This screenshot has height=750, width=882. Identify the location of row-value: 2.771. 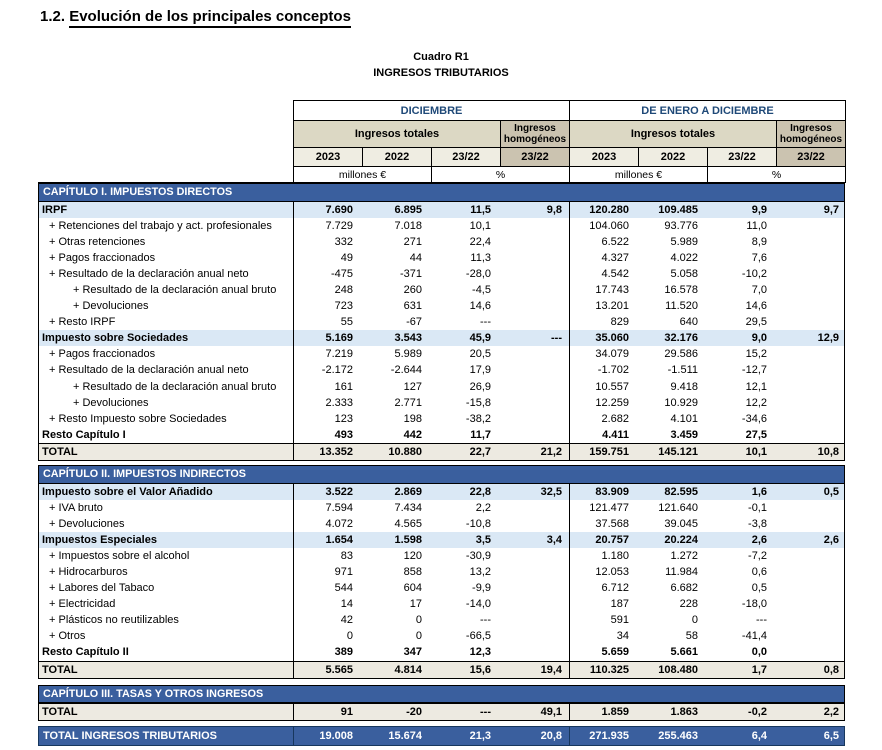
(408, 402).